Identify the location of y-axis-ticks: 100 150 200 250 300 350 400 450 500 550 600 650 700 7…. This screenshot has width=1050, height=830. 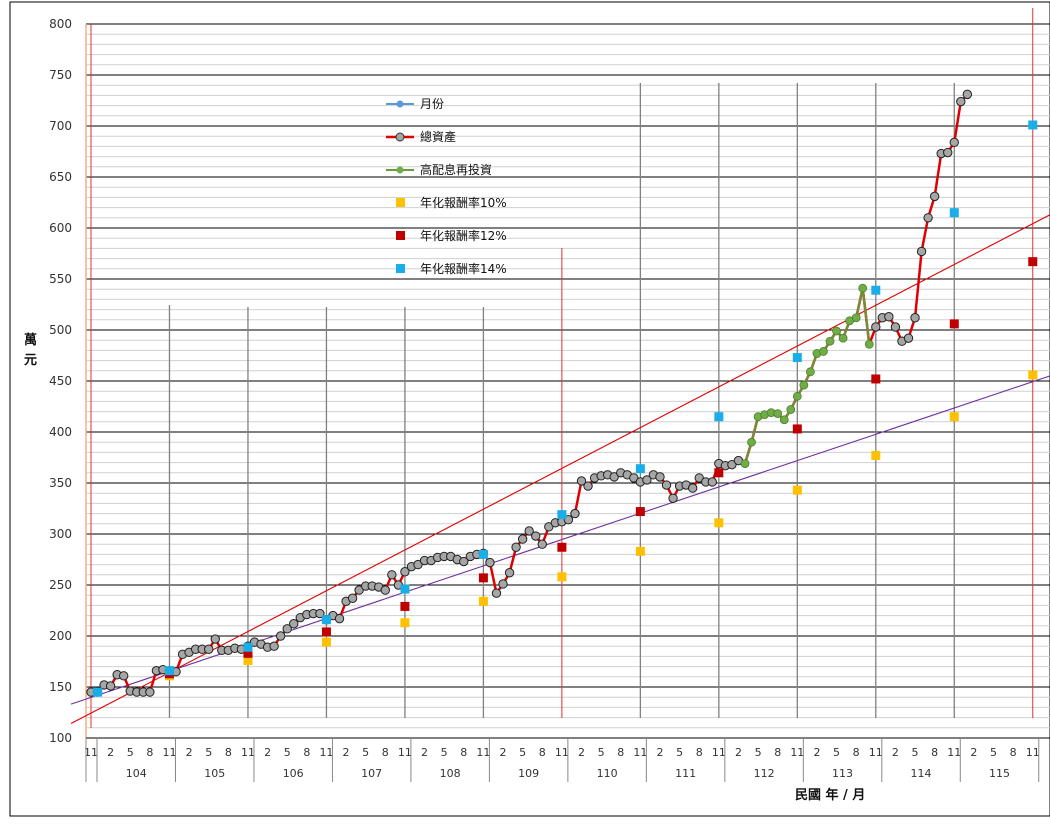
(60, 381).